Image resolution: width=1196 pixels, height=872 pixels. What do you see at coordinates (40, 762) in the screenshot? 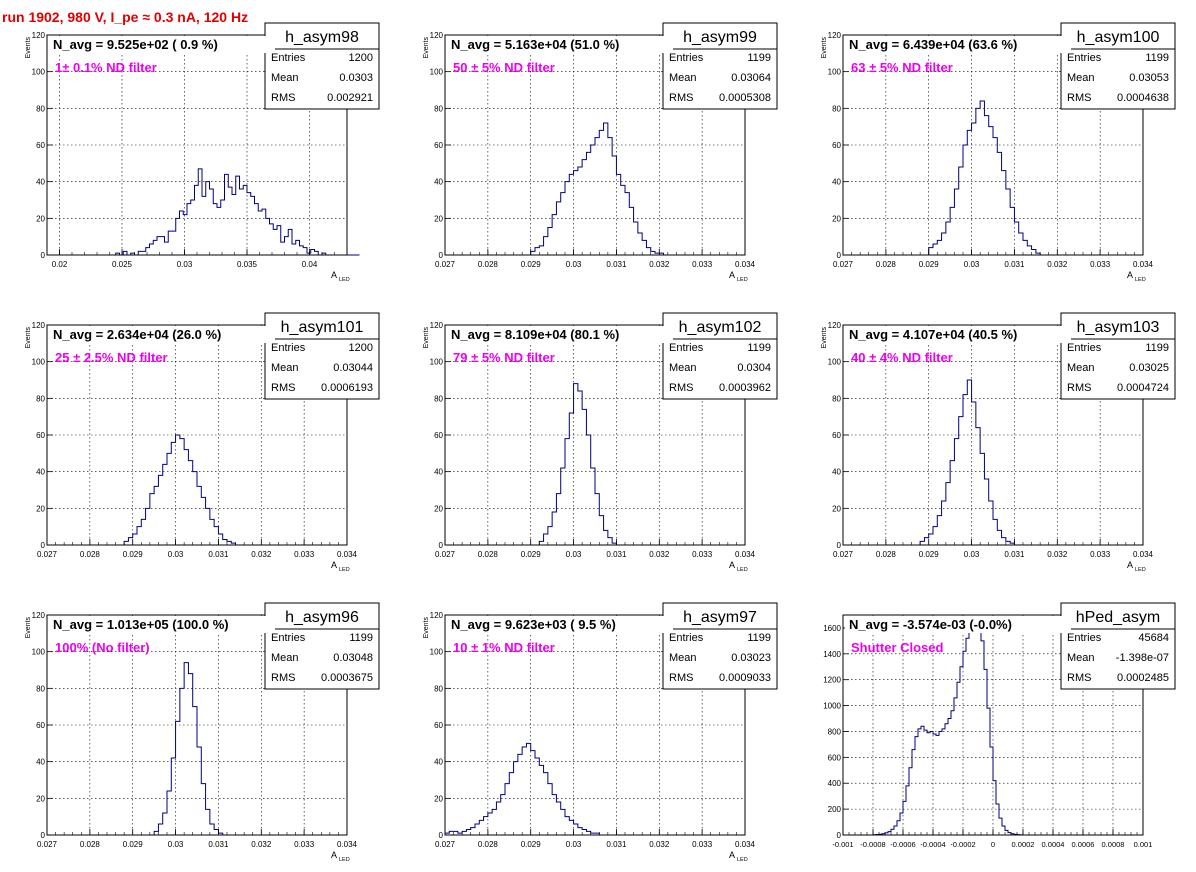
I see `y-tick-label: 40` at bounding box center [40, 762].